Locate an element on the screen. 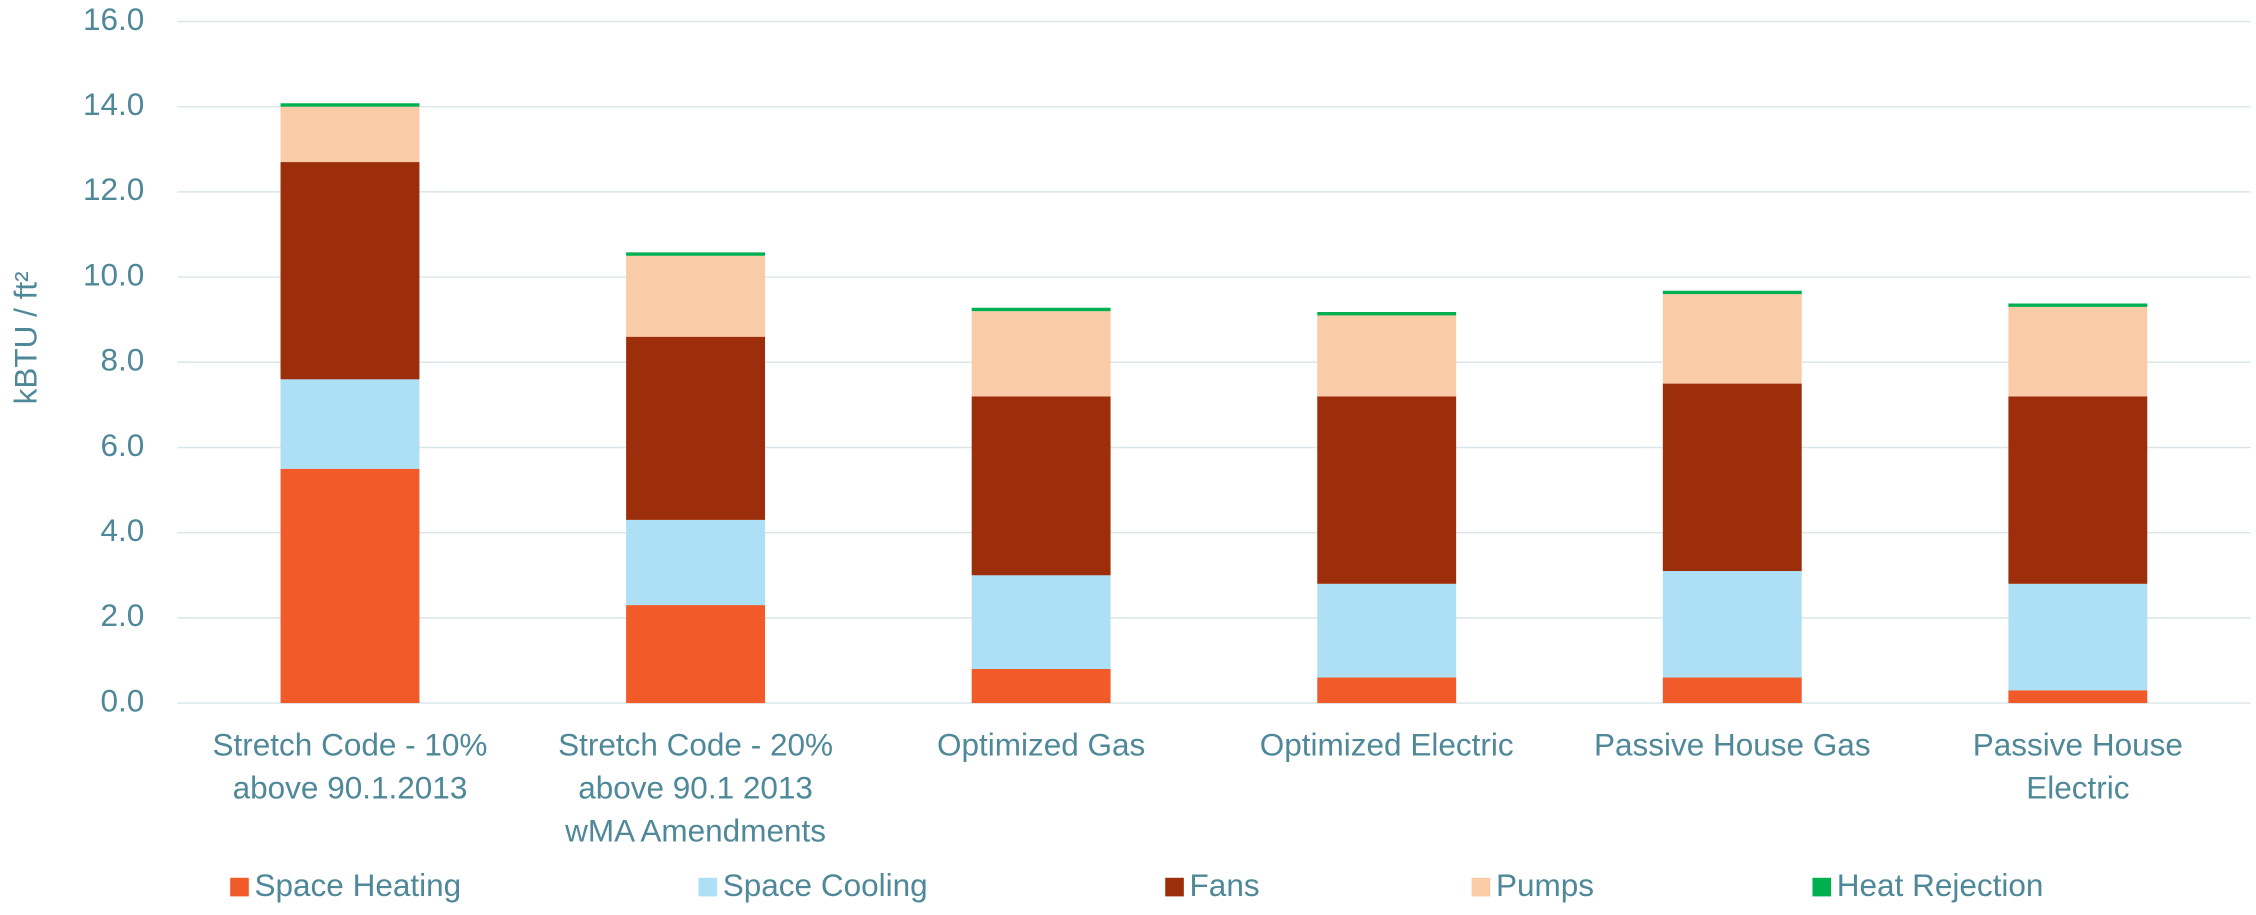 This screenshot has width=2256, height=915. y-tick-label: 0.0 is located at coordinates (122, 700).